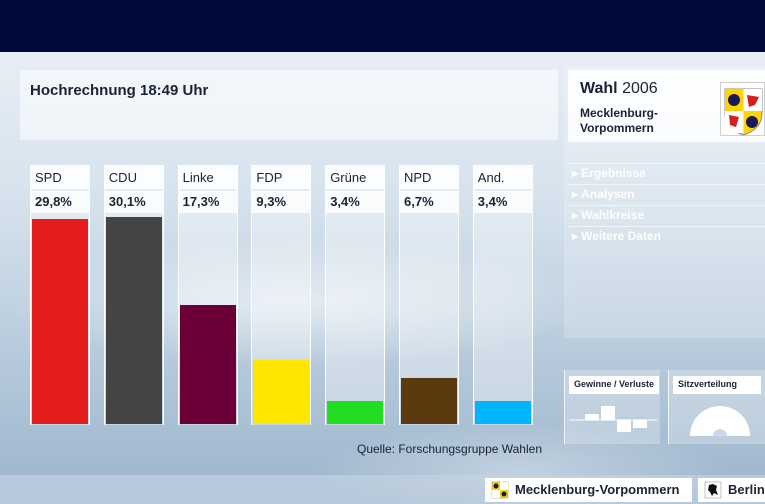 This screenshot has width=765, height=504. I want to click on value-box: 30,1%, so click(133, 202).